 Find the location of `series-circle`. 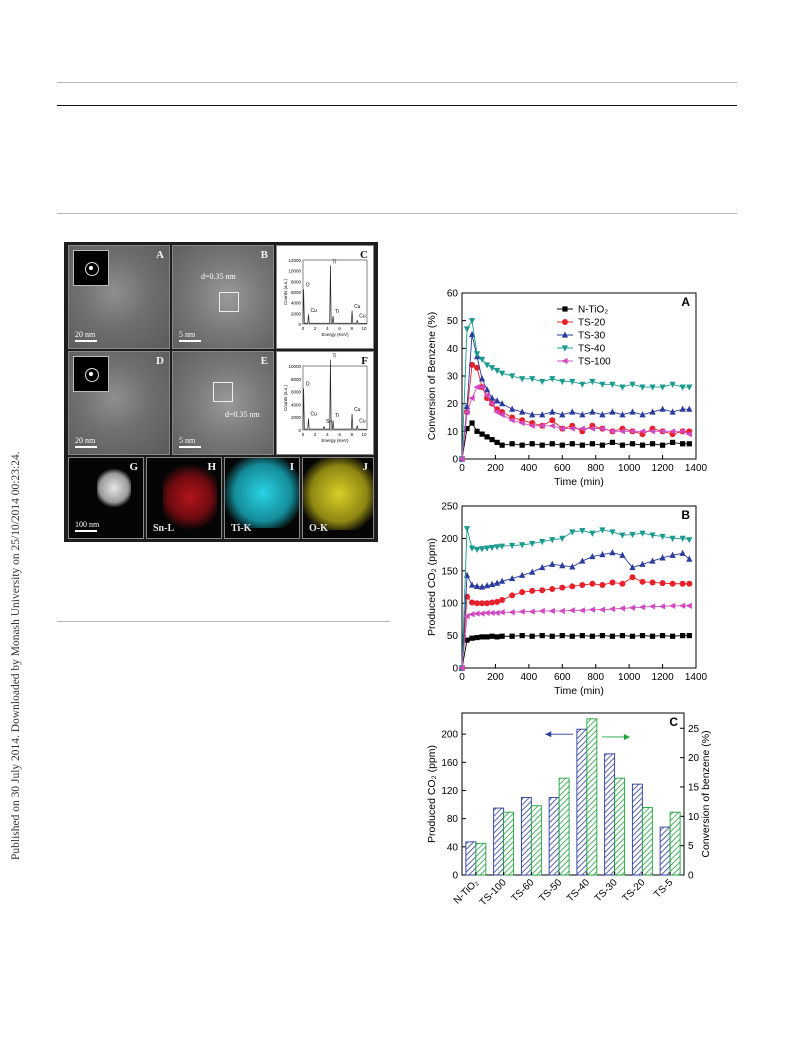

series-circle is located at coordinates (576, 622).